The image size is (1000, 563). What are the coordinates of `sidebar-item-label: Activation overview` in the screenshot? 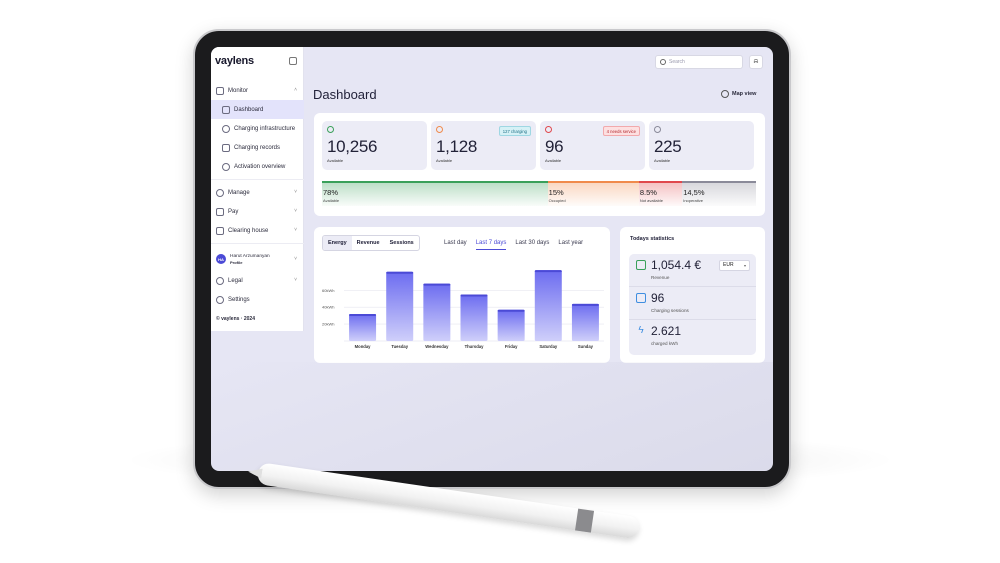 It's located at (260, 166).